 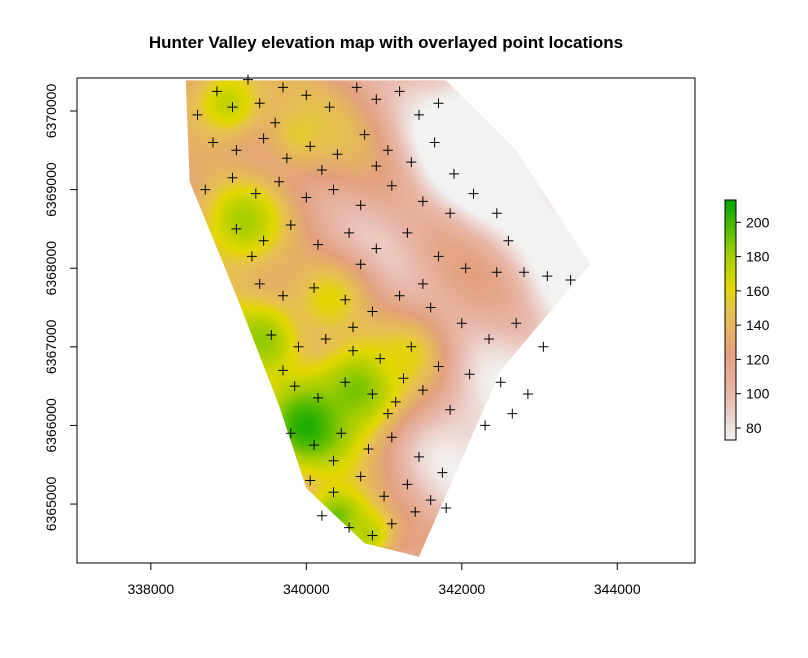 What do you see at coordinates (51, 111) in the screenshot?
I see `y-tick-label: 6370000` at bounding box center [51, 111].